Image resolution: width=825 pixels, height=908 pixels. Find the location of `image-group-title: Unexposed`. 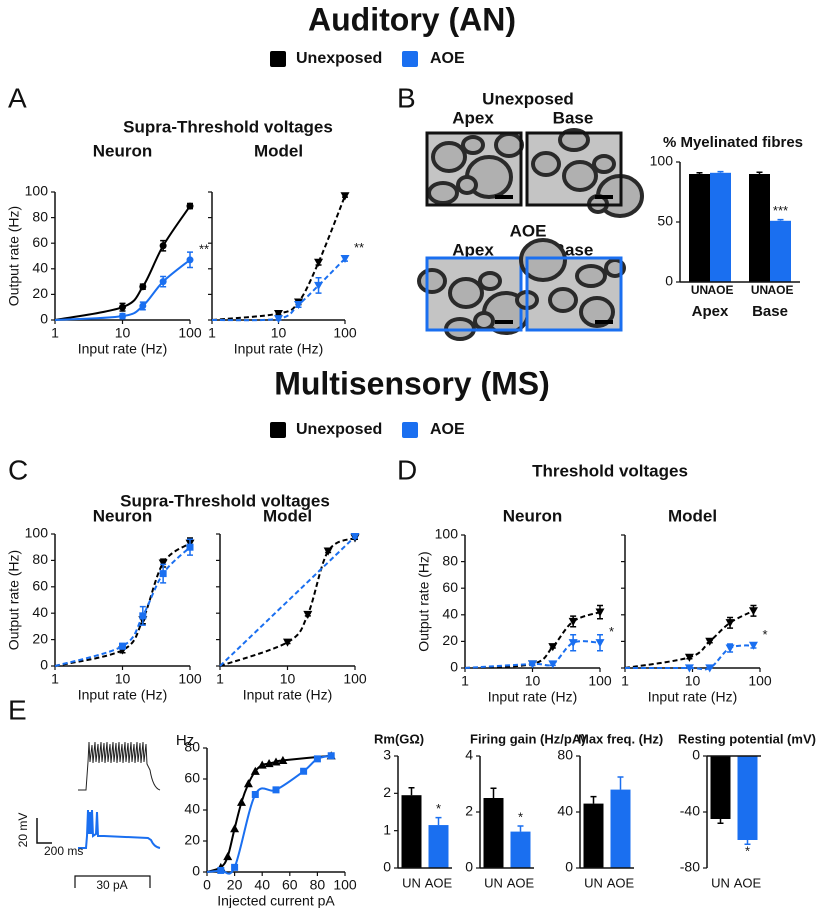

image-group-title: Unexposed is located at coordinates (528, 98).